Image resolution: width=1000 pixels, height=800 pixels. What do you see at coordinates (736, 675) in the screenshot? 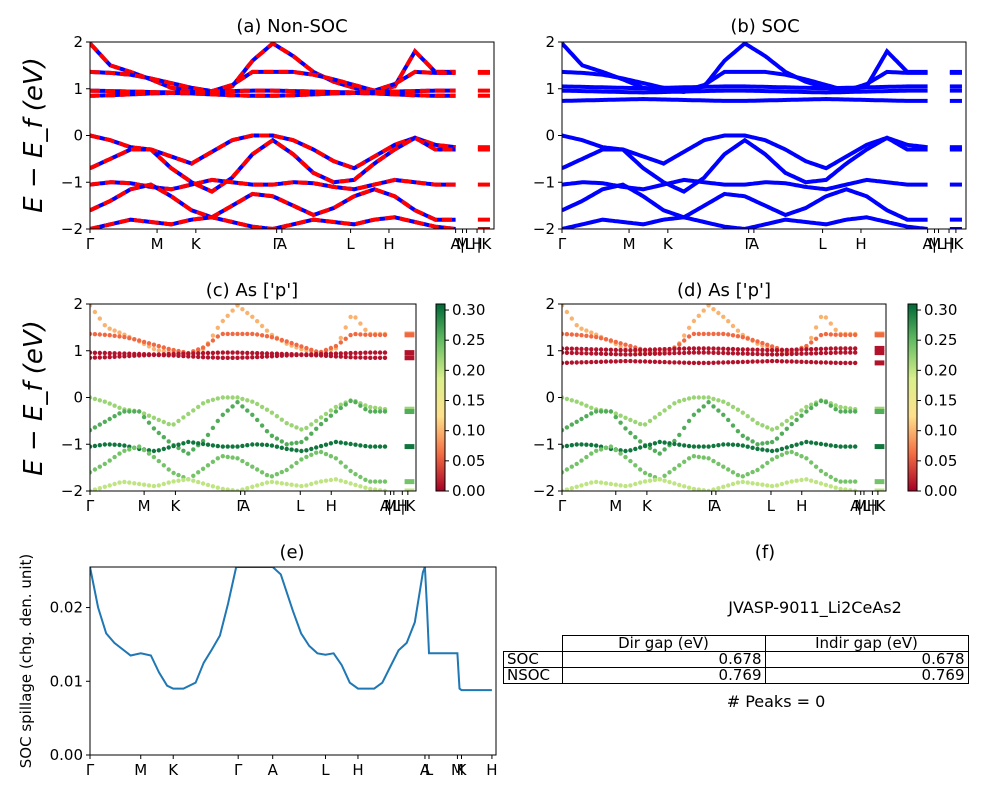
I see `gap-table-row: NSOC 0.769 0.769` at bounding box center [736, 675].